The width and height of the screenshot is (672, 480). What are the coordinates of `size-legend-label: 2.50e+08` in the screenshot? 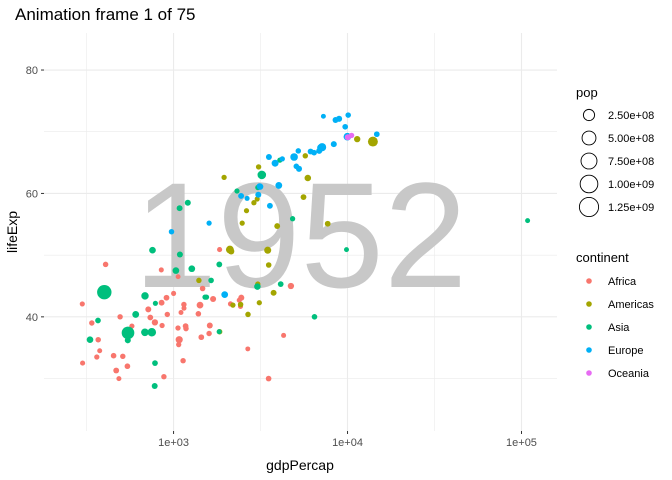 It's located at (631, 116).